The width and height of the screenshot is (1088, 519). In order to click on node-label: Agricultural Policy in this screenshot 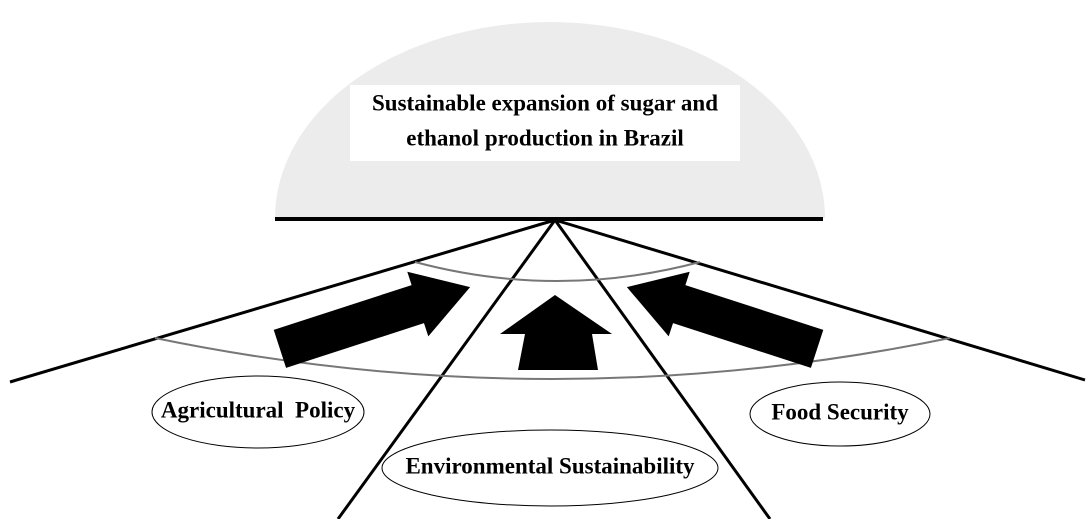, I will do `click(258, 409)`.